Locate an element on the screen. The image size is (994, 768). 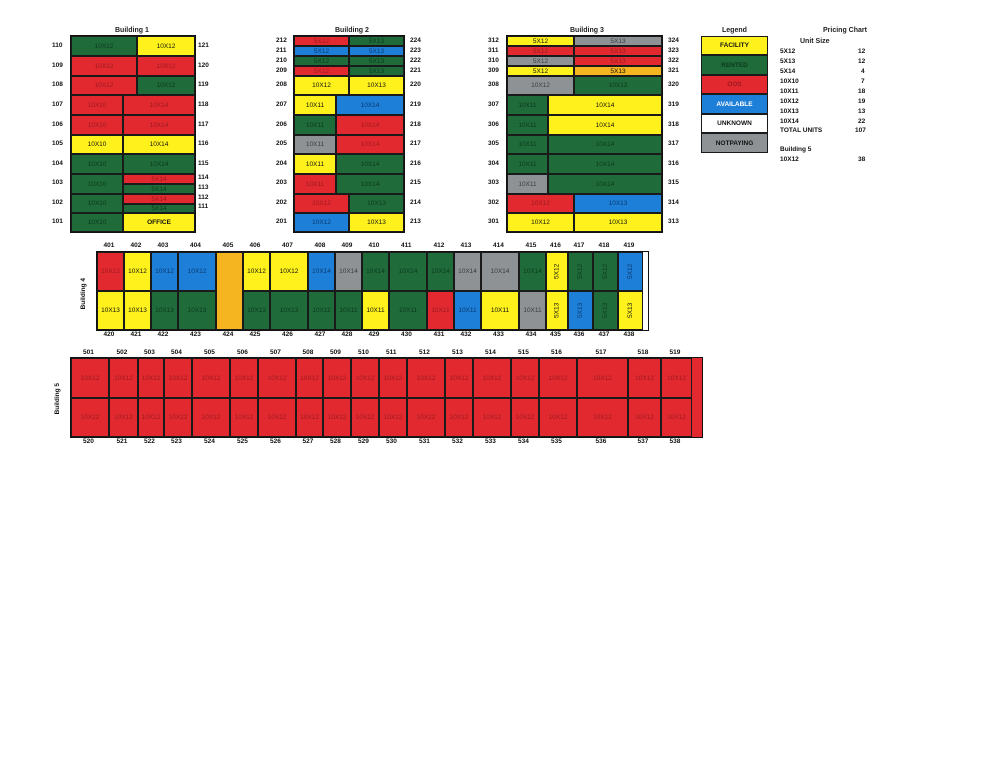
unit-205: 10X11 is located at coordinates (315, 144).